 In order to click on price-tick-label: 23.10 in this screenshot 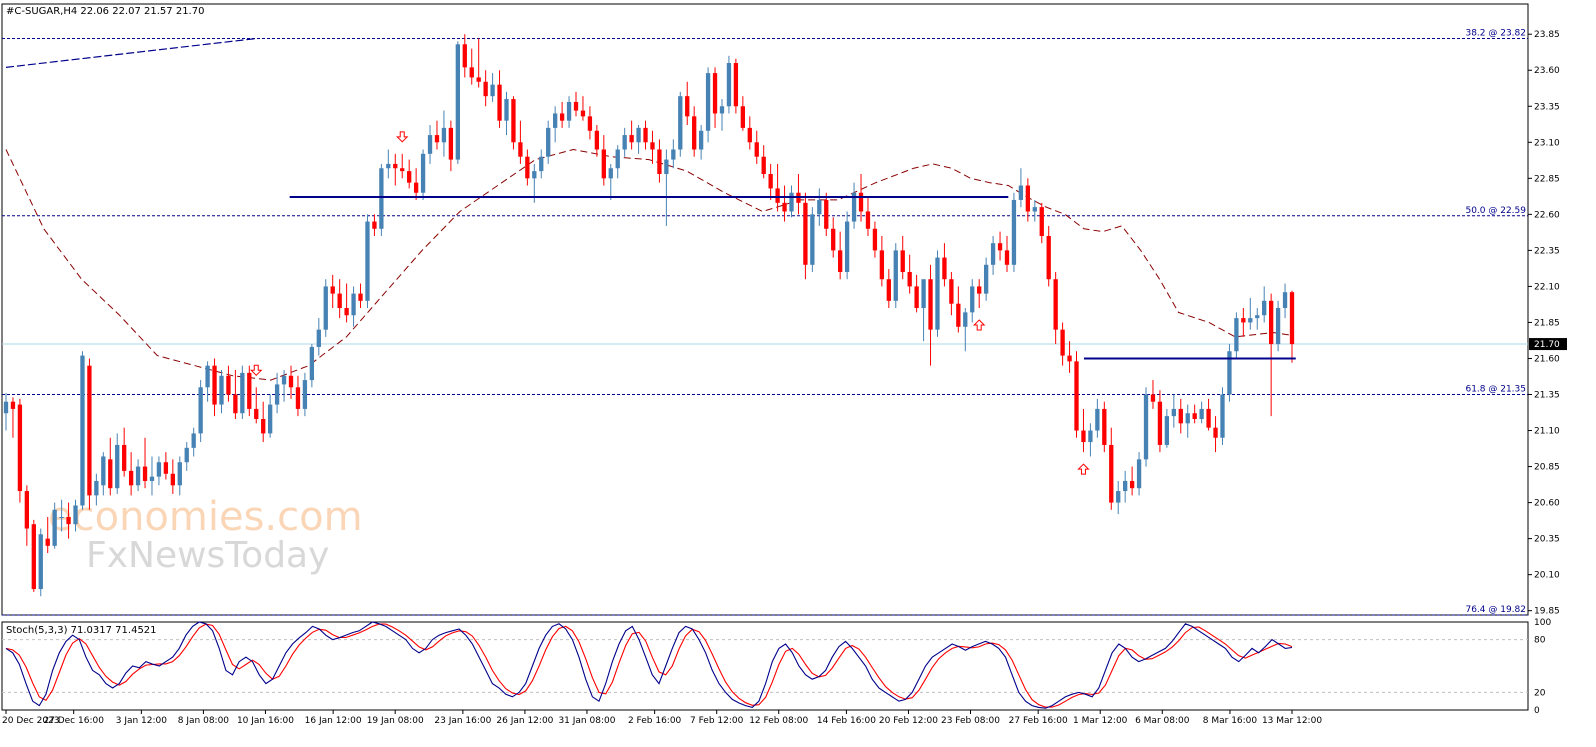, I will do `click(1547, 143)`.